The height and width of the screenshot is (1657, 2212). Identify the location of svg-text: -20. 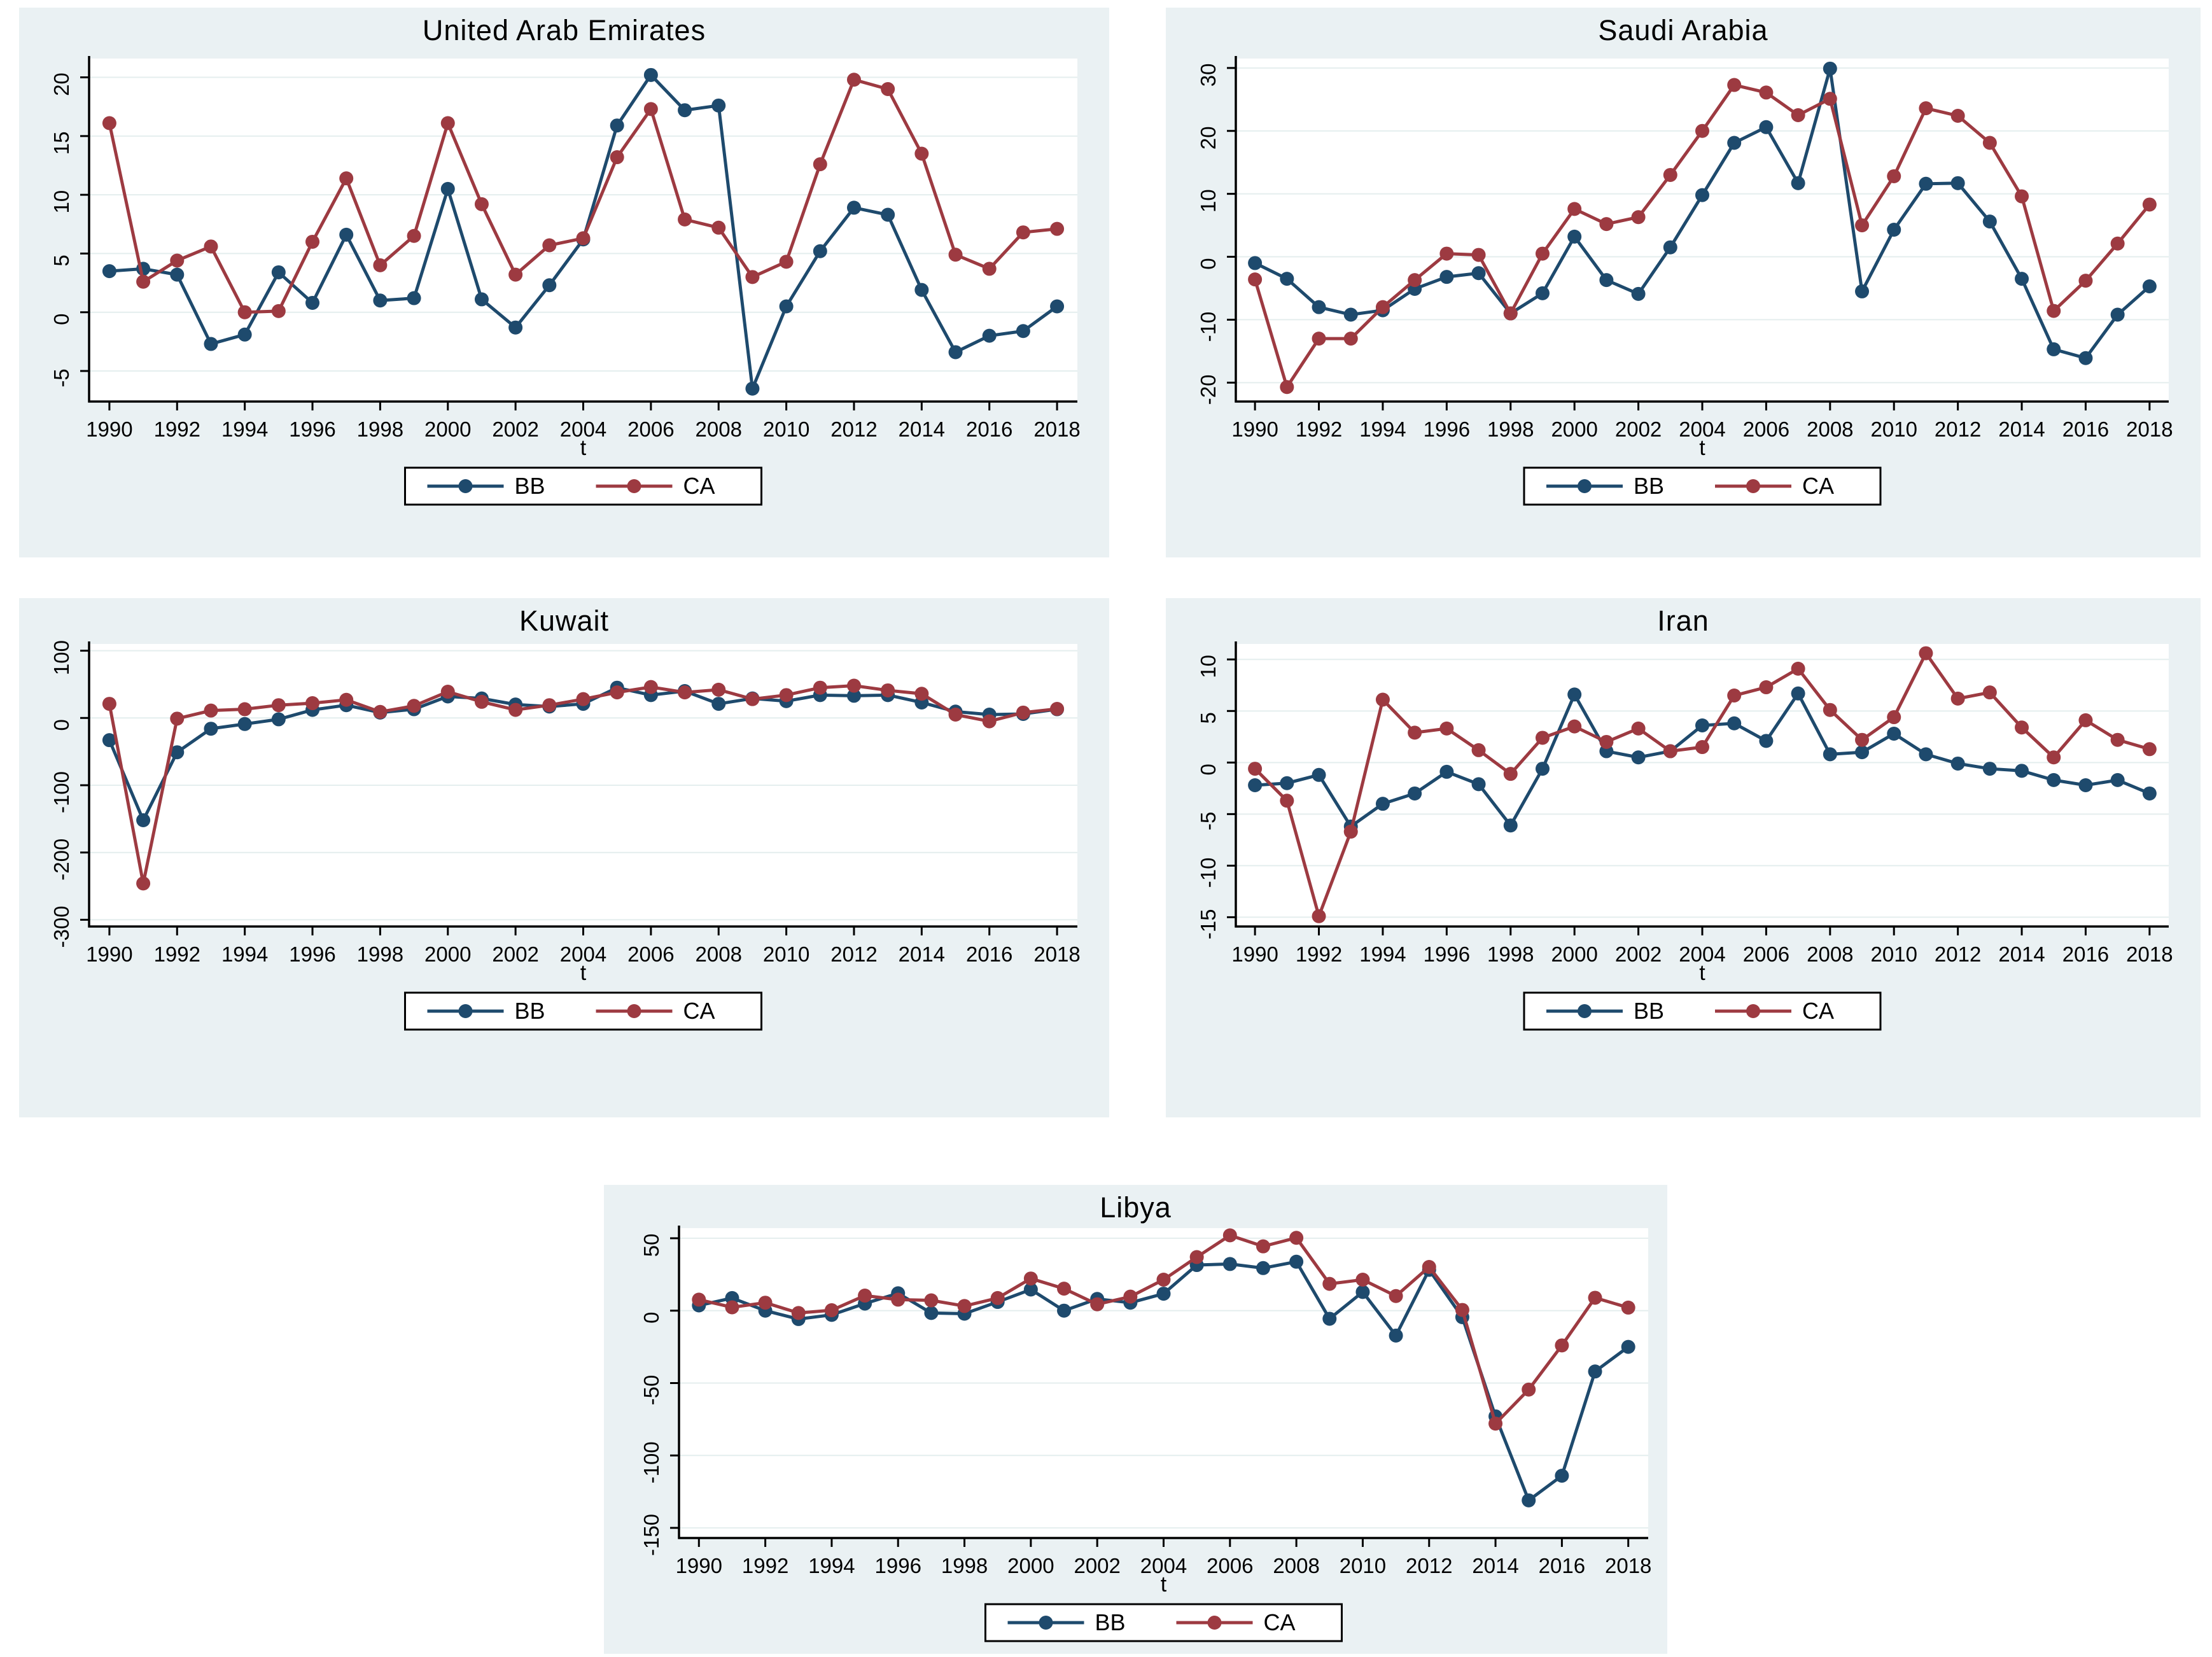
(1208, 389).